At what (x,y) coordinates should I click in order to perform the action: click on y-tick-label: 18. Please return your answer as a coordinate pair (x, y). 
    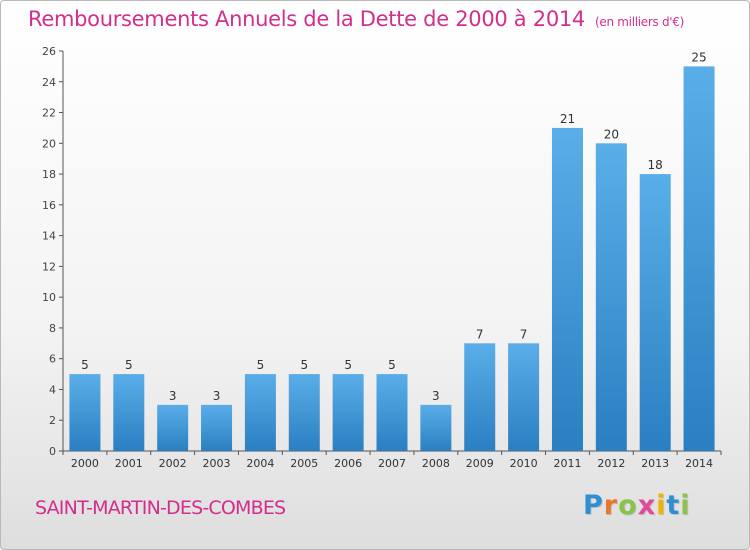
    Looking at the image, I should click on (49, 174).